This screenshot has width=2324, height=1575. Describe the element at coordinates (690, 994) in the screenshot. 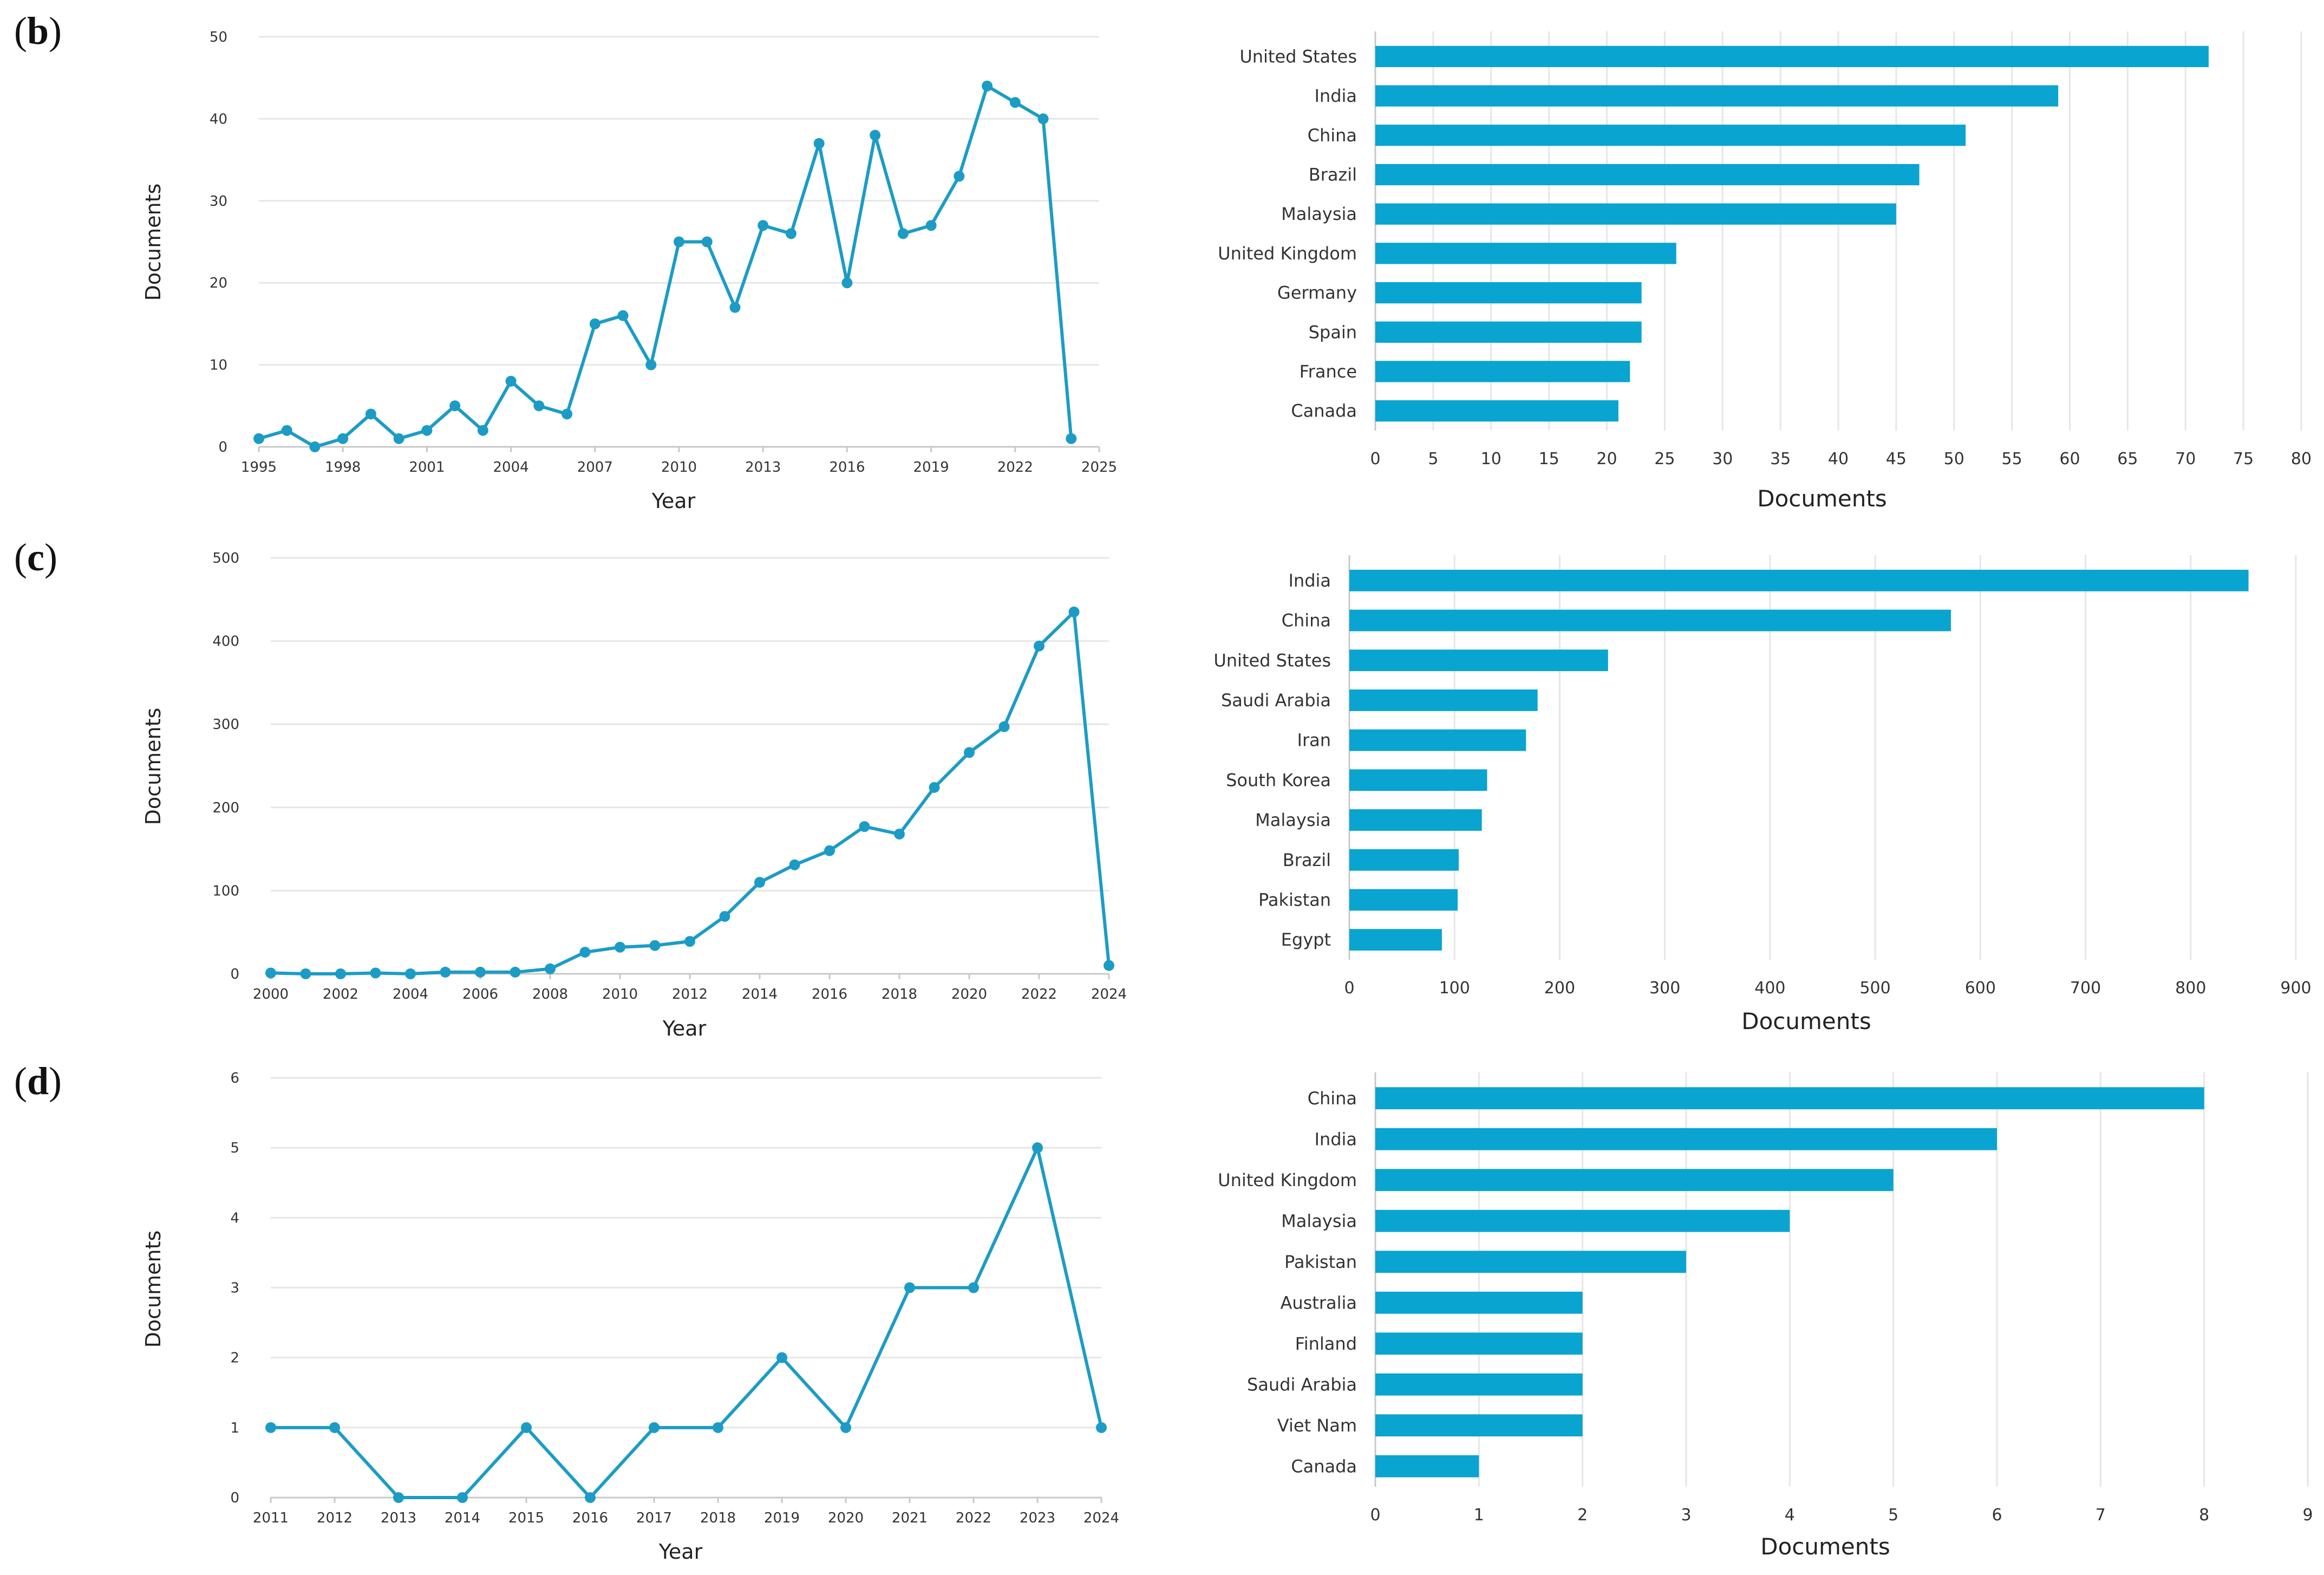

I see `x-tick-label: 2012` at that location.